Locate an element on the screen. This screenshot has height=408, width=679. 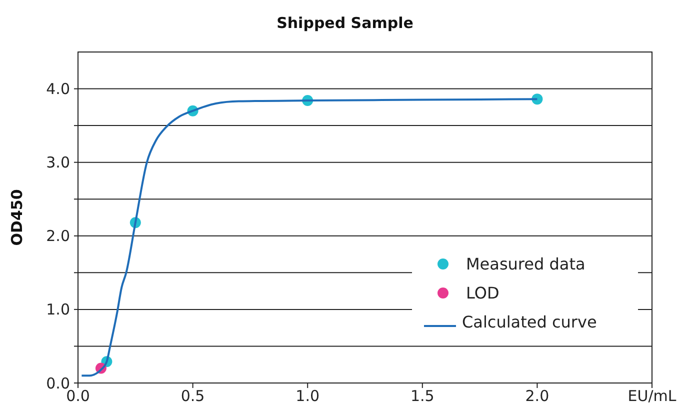
legend-label: Measured data is located at coordinates (526, 264).